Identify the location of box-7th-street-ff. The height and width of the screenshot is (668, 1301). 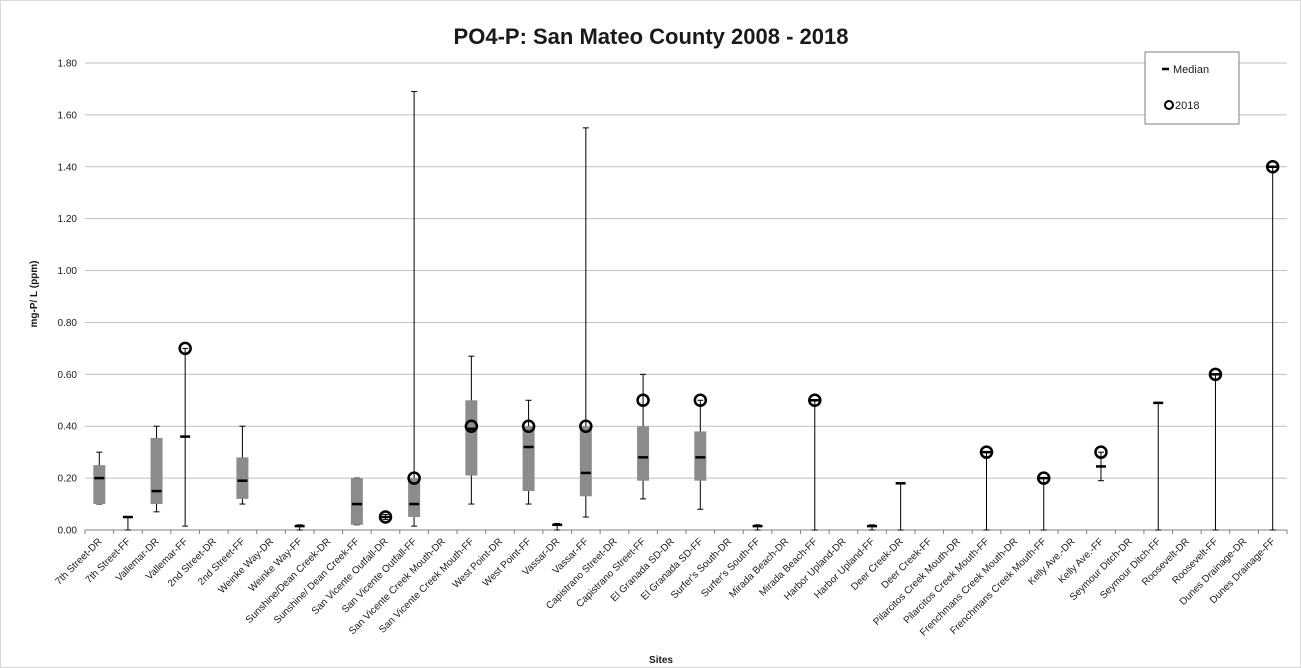
(127, 523).